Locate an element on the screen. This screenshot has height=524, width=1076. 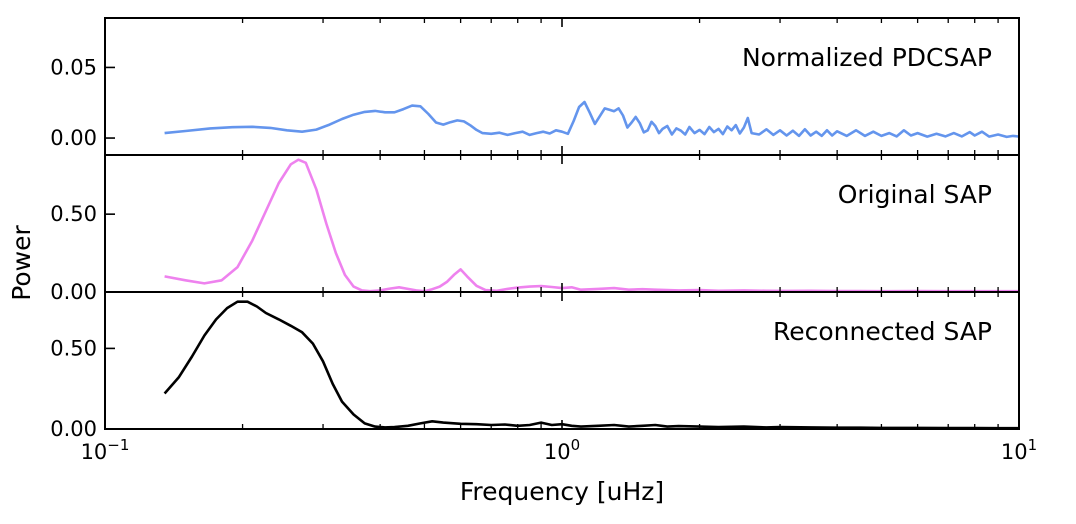
x-tick-label: 10¹ is located at coordinates (1019, 450).